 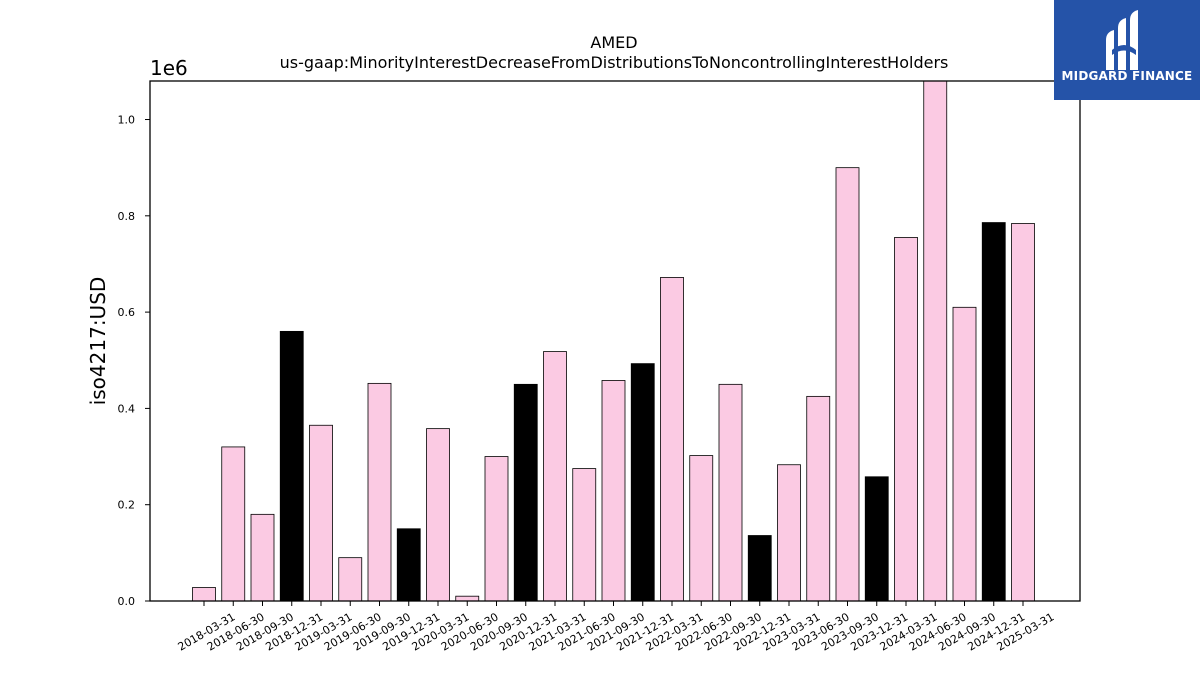 I want to click on y-axis-ticks: 0.0 0.2 0.4 0.6 0.8 1.0, so click(x=134, y=361).